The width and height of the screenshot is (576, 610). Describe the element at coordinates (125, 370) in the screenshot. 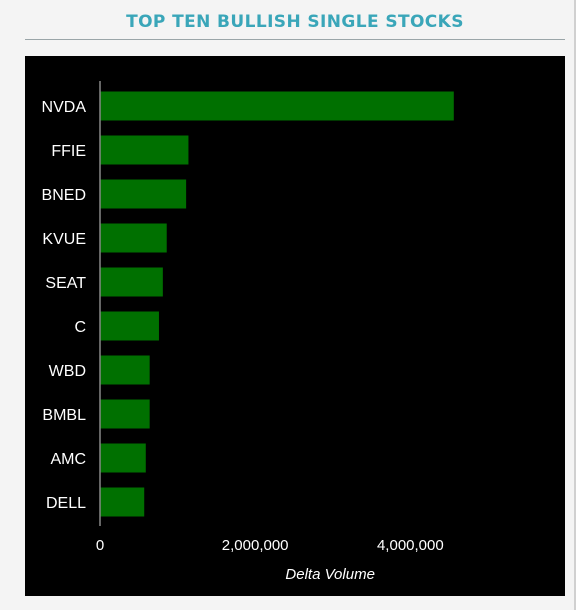

I see `bar-wbd` at that location.